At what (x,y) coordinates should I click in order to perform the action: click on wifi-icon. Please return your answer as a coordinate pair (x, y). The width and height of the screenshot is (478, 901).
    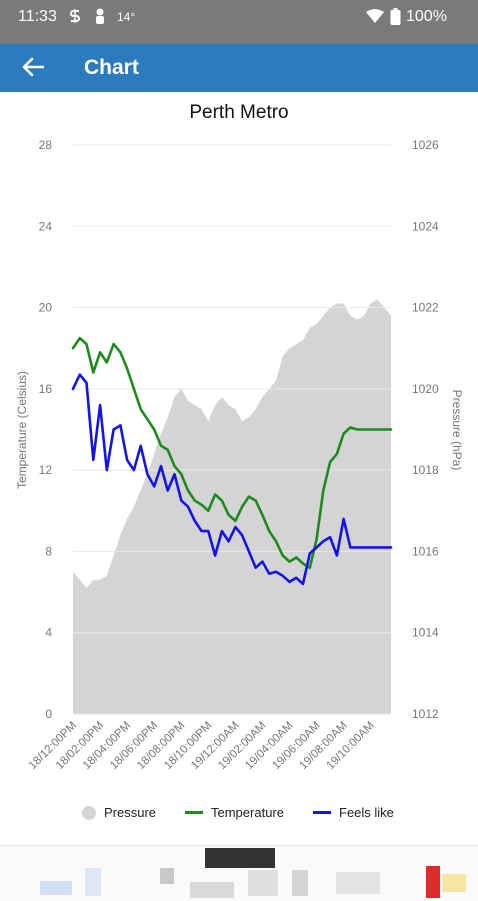
    Looking at the image, I should click on (375, 18).